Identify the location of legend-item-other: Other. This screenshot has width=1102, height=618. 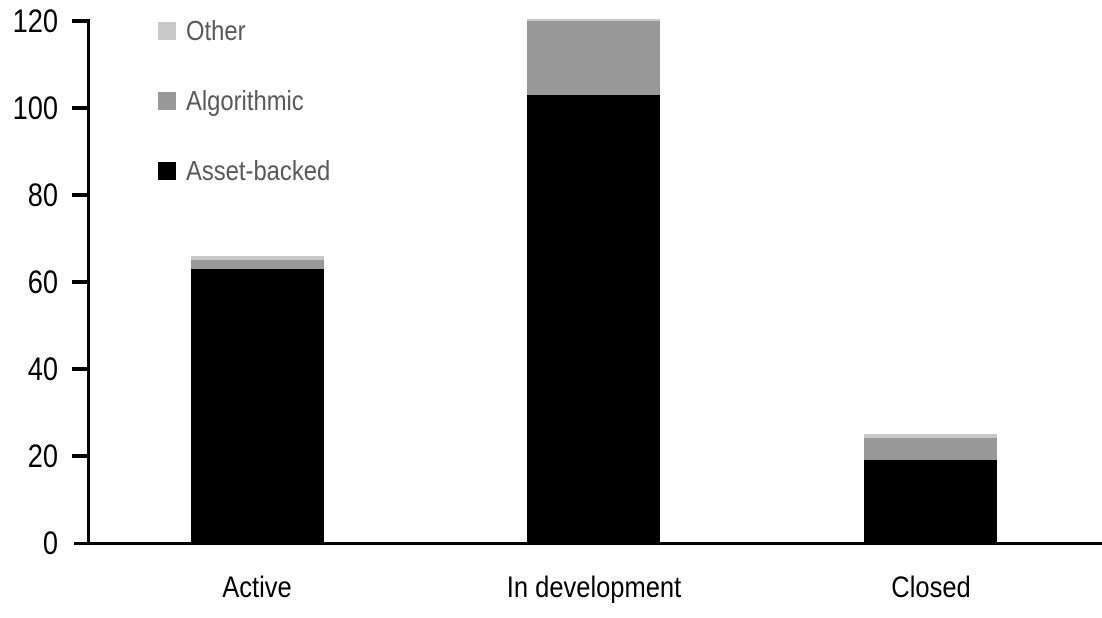
(257, 31).